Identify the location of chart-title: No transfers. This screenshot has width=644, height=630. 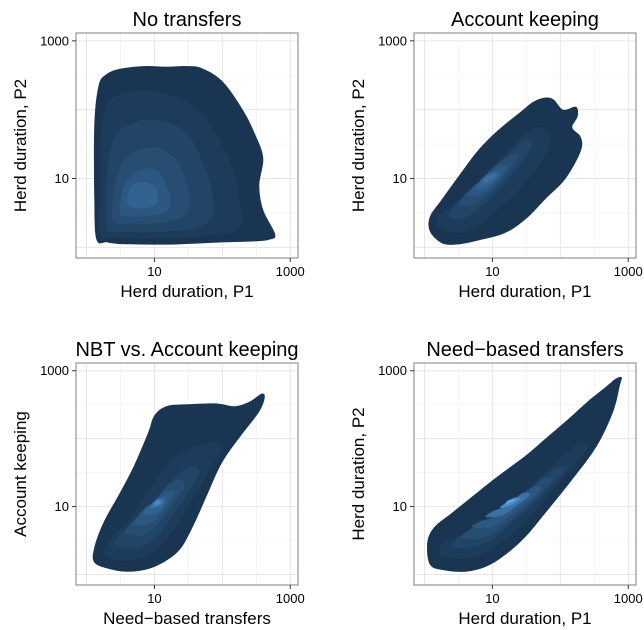
(187, 20).